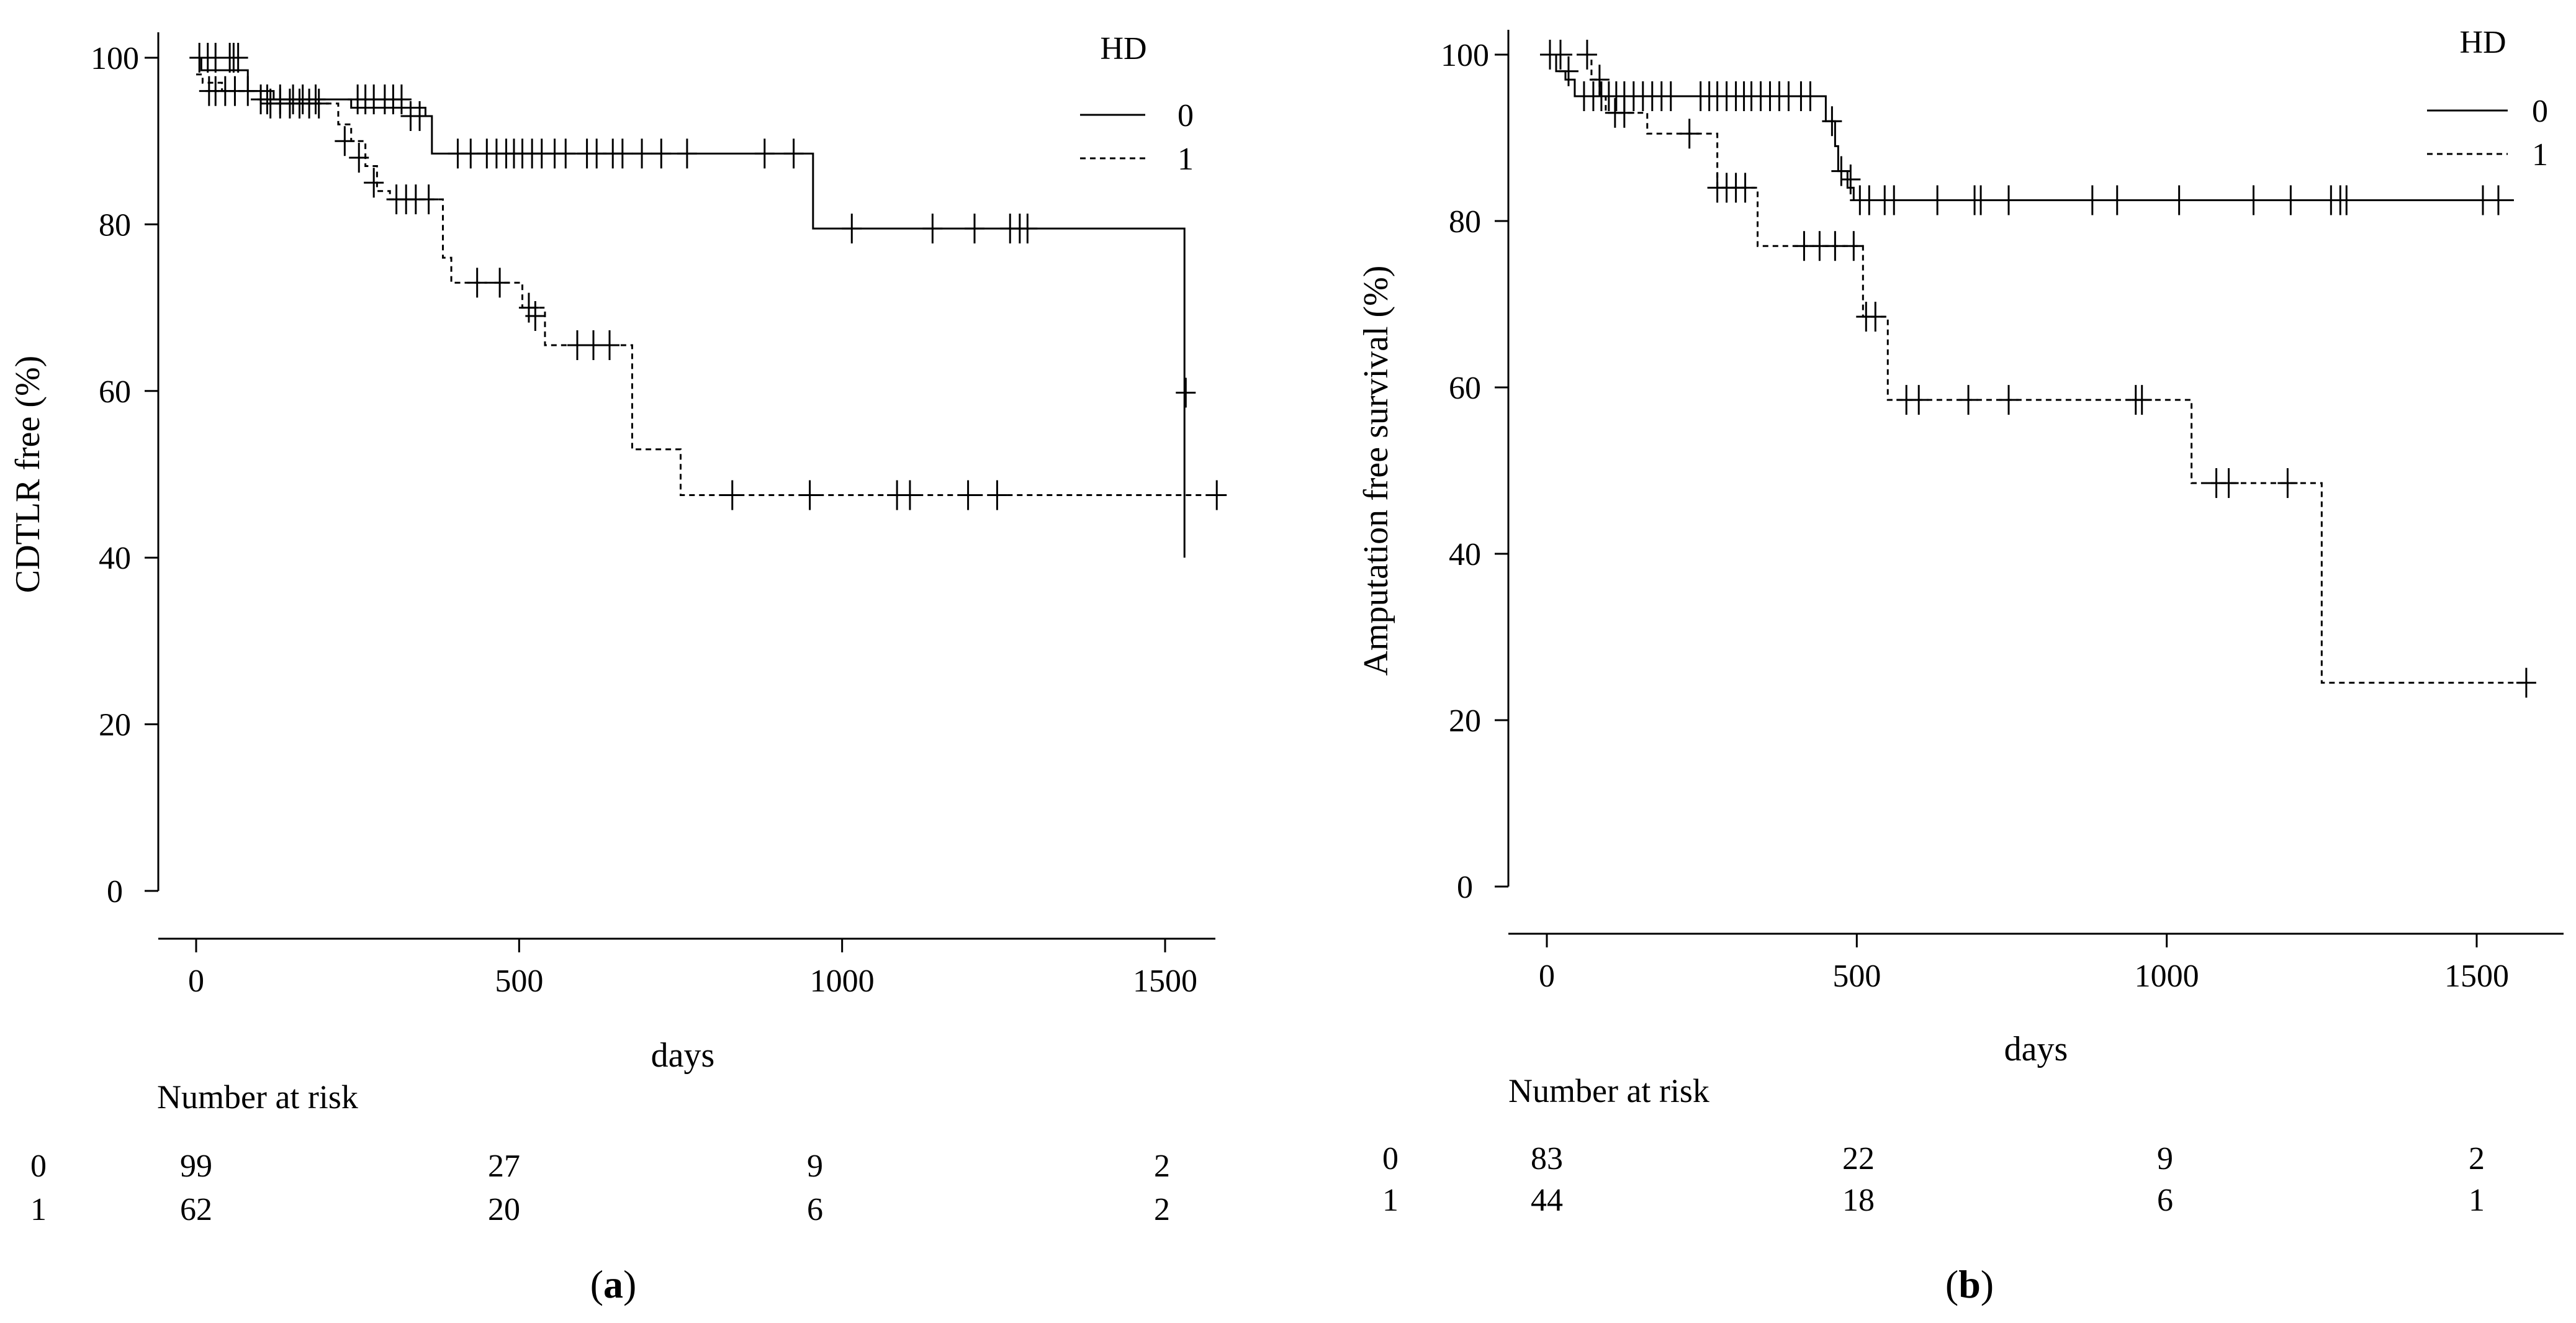 The width and height of the screenshot is (2576, 1323). Describe the element at coordinates (28, 475) in the screenshot. I see `y-axis-title: CDTLR free (%)` at that location.